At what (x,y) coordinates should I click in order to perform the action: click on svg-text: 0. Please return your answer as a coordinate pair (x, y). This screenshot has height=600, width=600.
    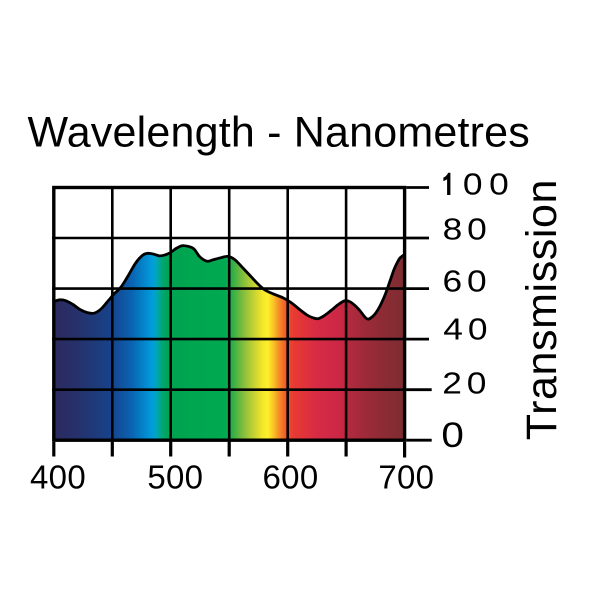
    Looking at the image, I should click on (452, 435).